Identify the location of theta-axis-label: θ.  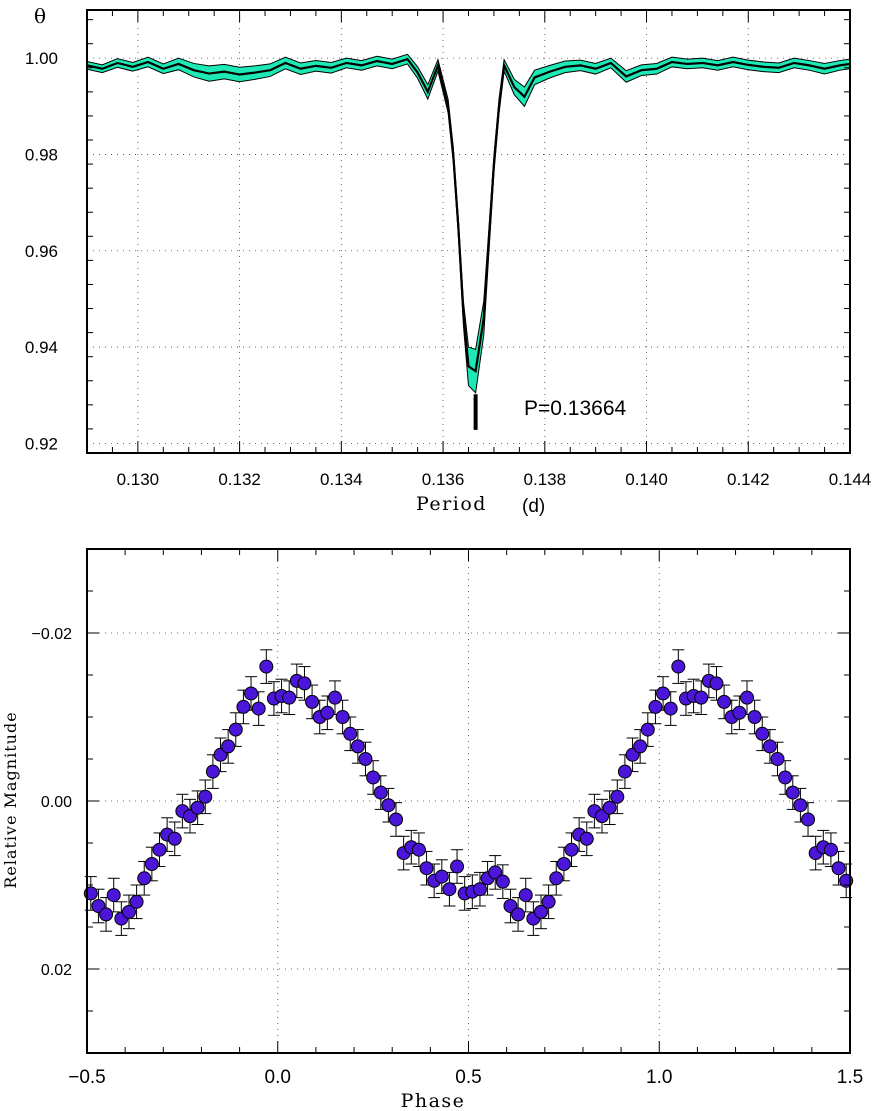
(40, 16).